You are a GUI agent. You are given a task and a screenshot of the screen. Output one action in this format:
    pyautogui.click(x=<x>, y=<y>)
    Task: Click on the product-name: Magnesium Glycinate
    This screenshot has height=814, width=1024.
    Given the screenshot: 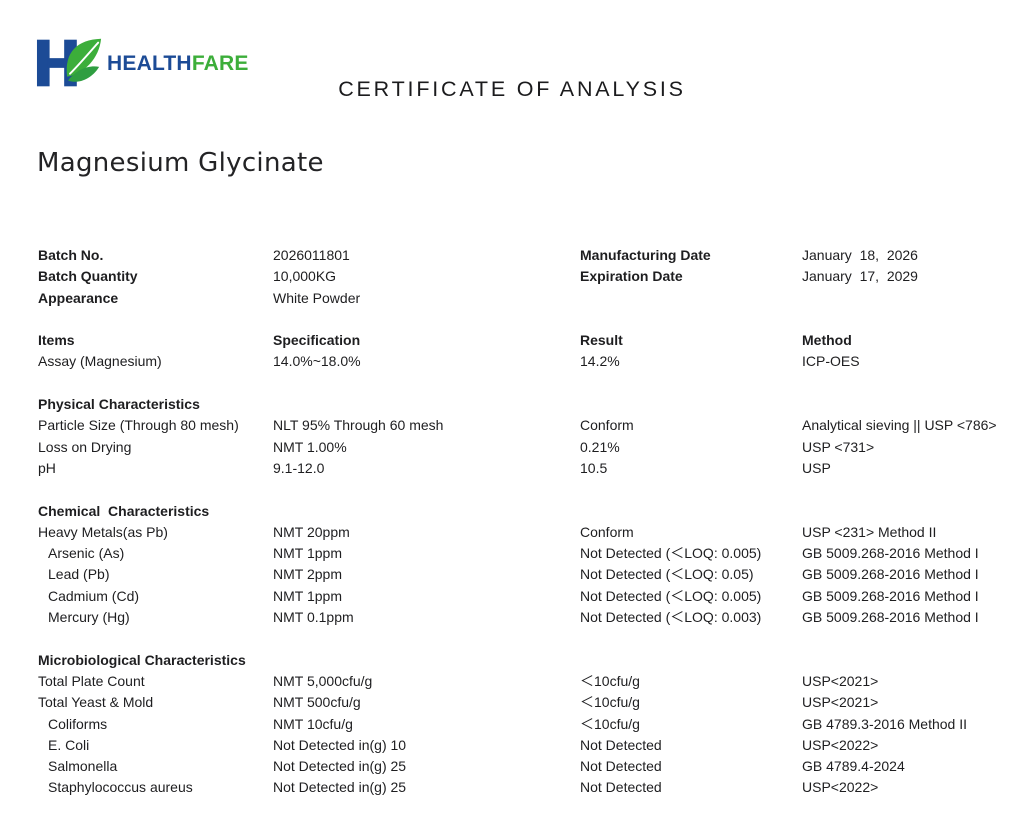 What is the action you would take?
    pyautogui.click(x=180, y=163)
    